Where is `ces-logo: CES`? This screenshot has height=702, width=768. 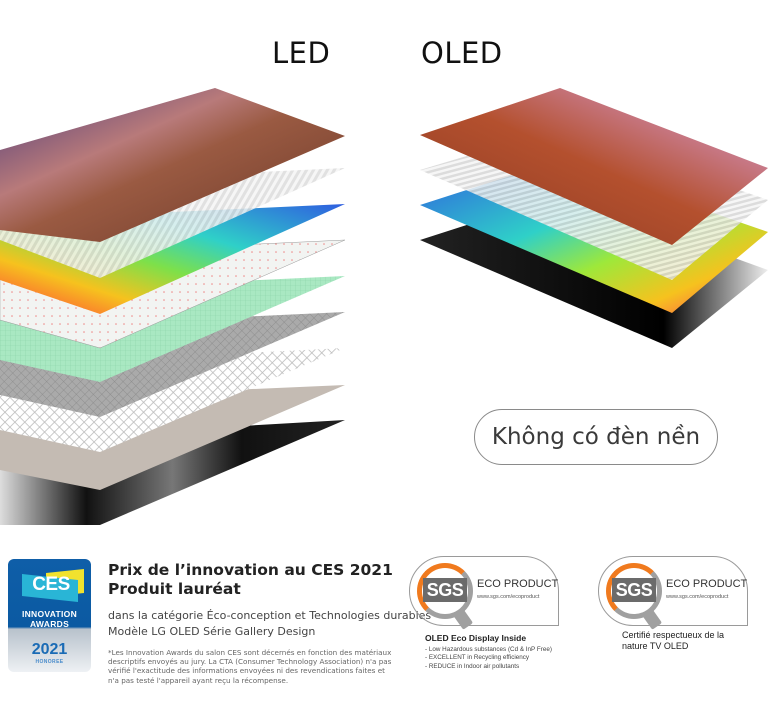
ces-logo: CES is located at coordinates (51, 584).